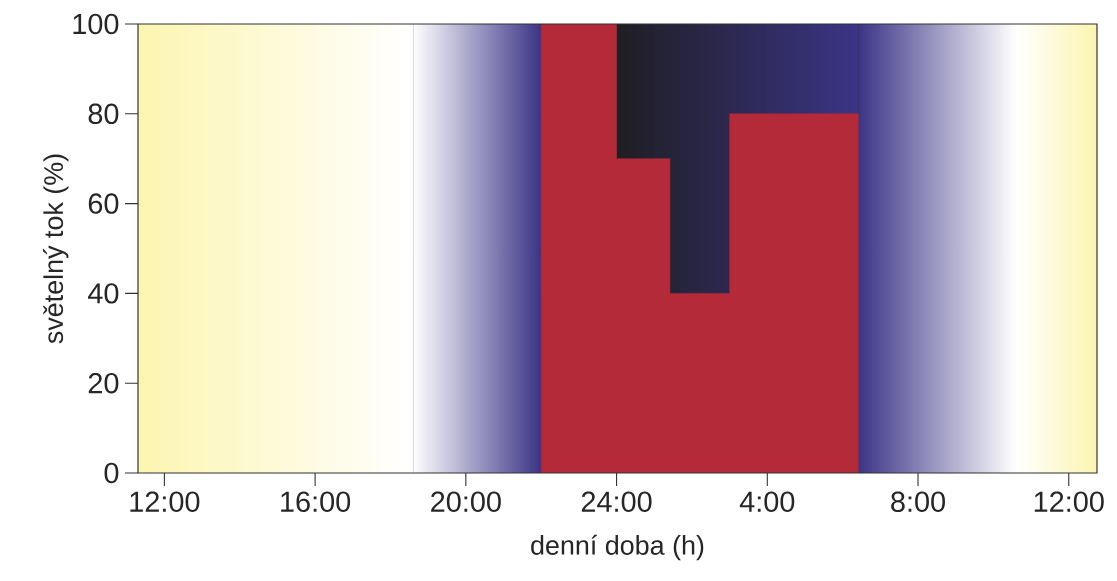 This screenshot has height=581, width=1117. What do you see at coordinates (103, 203) in the screenshot?
I see `y-tick-label: 60` at bounding box center [103, 203].